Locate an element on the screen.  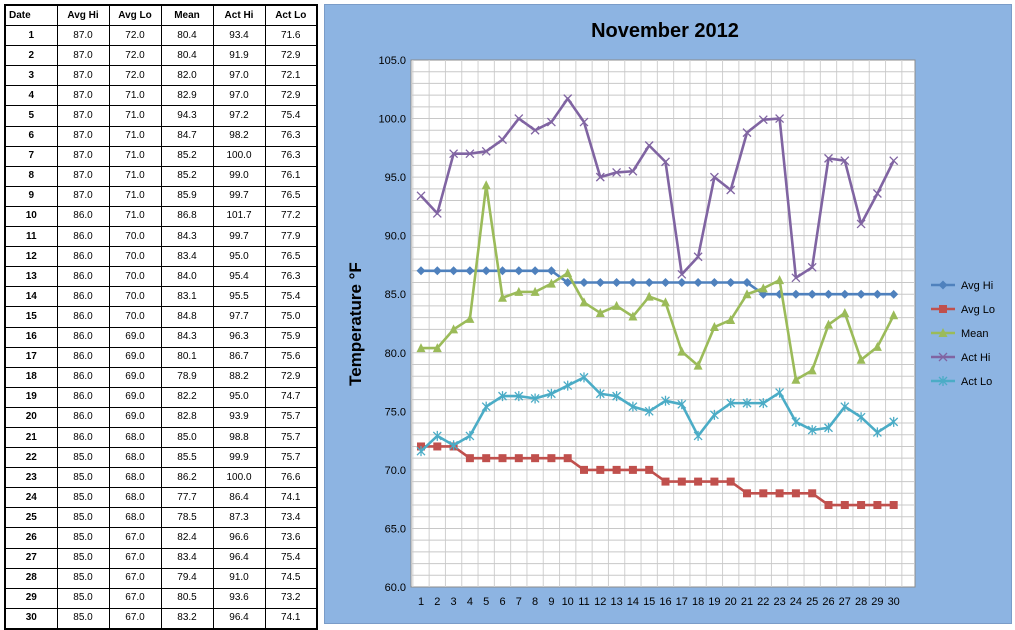
table-row: 22 85.0 68.0 85.5 99.9 75.7 is located at coordinates (161, 458).